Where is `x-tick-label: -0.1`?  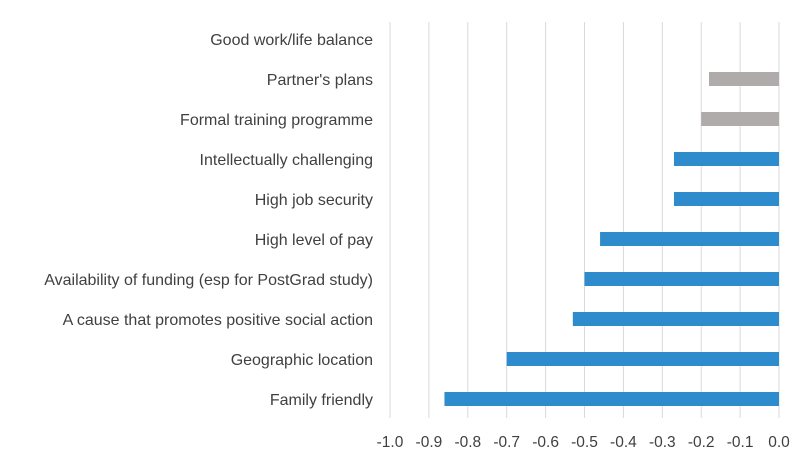 x-tick-label: -0.1 is located at coordinates (740, 442).